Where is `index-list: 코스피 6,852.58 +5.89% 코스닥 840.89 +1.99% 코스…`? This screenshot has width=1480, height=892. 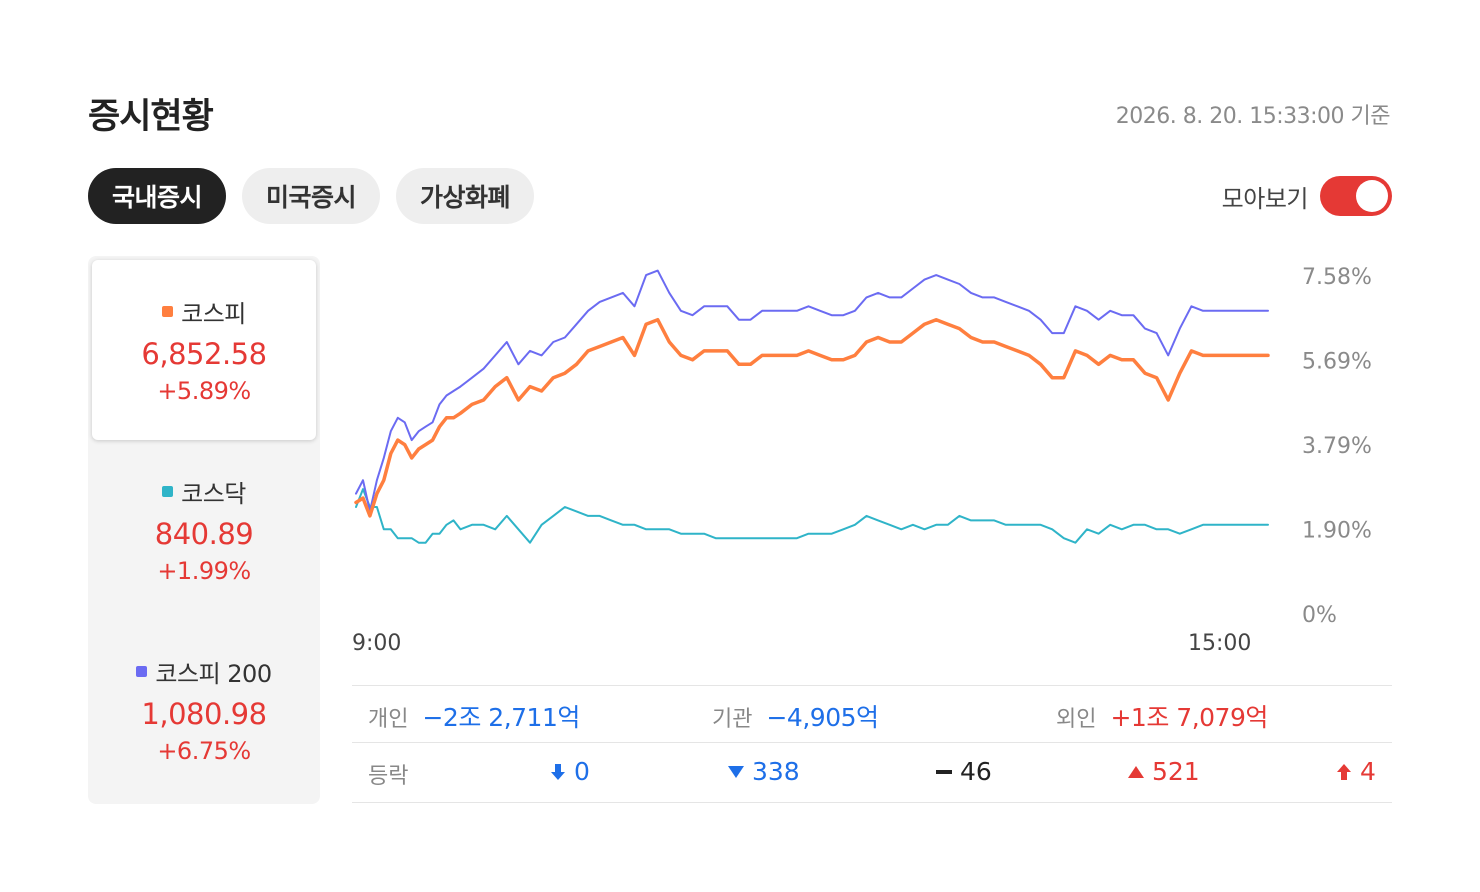 index-list: 코스피 6,852.58 +5.89% 코스닥 840.89 +1.99% 코스… is located at coordinates (204, 530).